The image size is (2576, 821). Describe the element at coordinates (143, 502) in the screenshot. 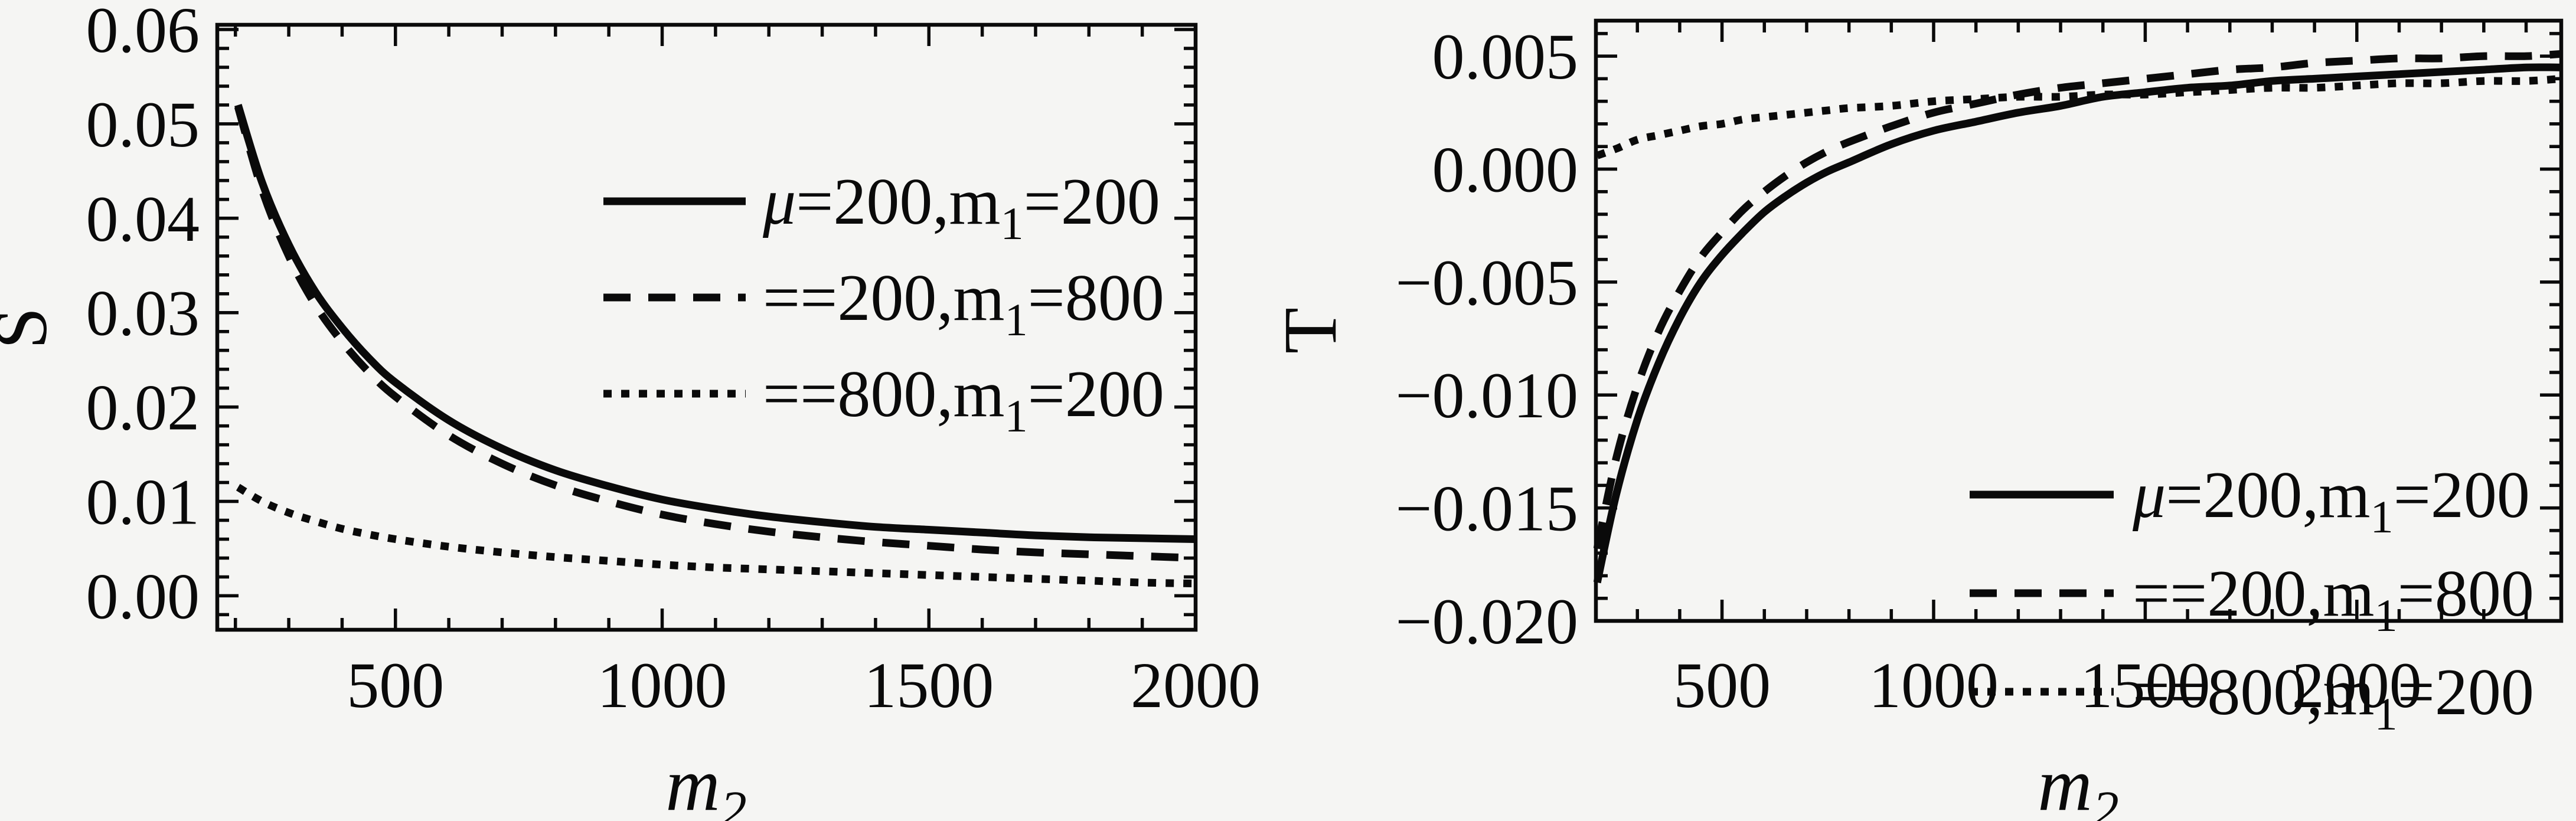

I see `y-tick-label: 0.01` at that location.